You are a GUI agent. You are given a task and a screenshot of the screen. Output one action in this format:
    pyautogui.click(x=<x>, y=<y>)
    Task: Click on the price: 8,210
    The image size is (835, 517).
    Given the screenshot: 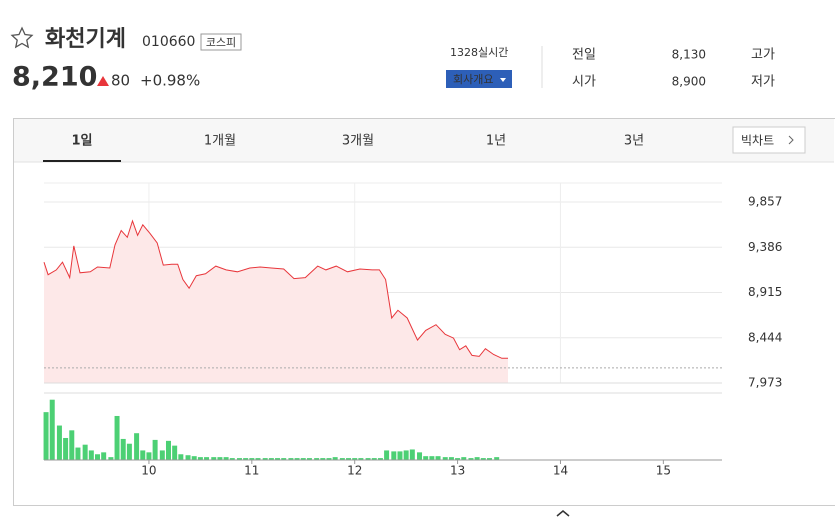 What is the action you would take?
    pyautogui.click(x=54, y=77)
    